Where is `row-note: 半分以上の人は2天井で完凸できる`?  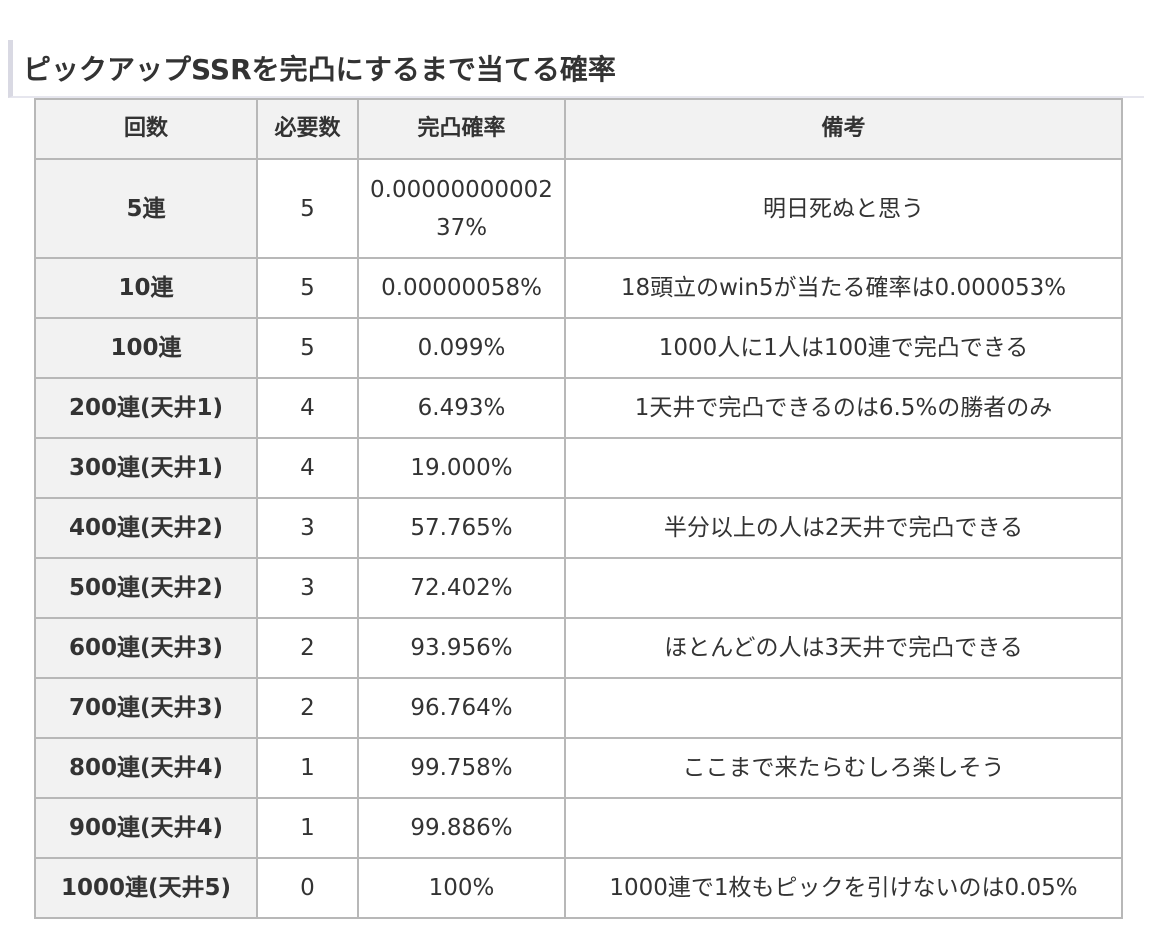 row-note: 半分以上の人は2天井で完凸できる is located at coordinates (843, 528).